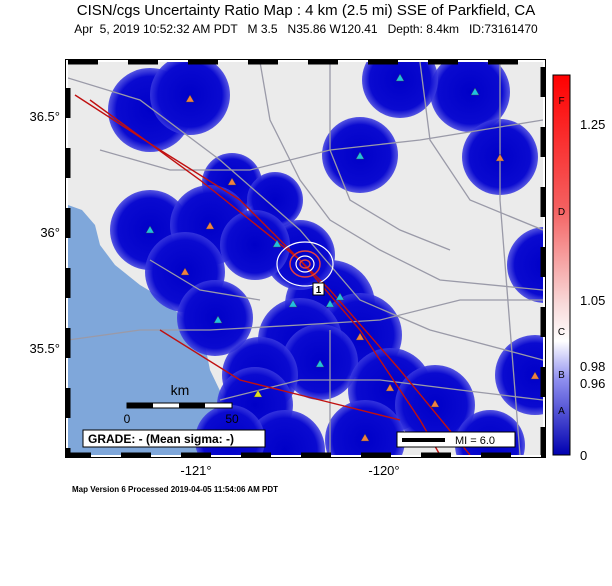 The image size is (612, 586). What do you see at coordinates (180, 390) in the screenshot?
I see `scale-unit: km` at bounding box center [180, 390].